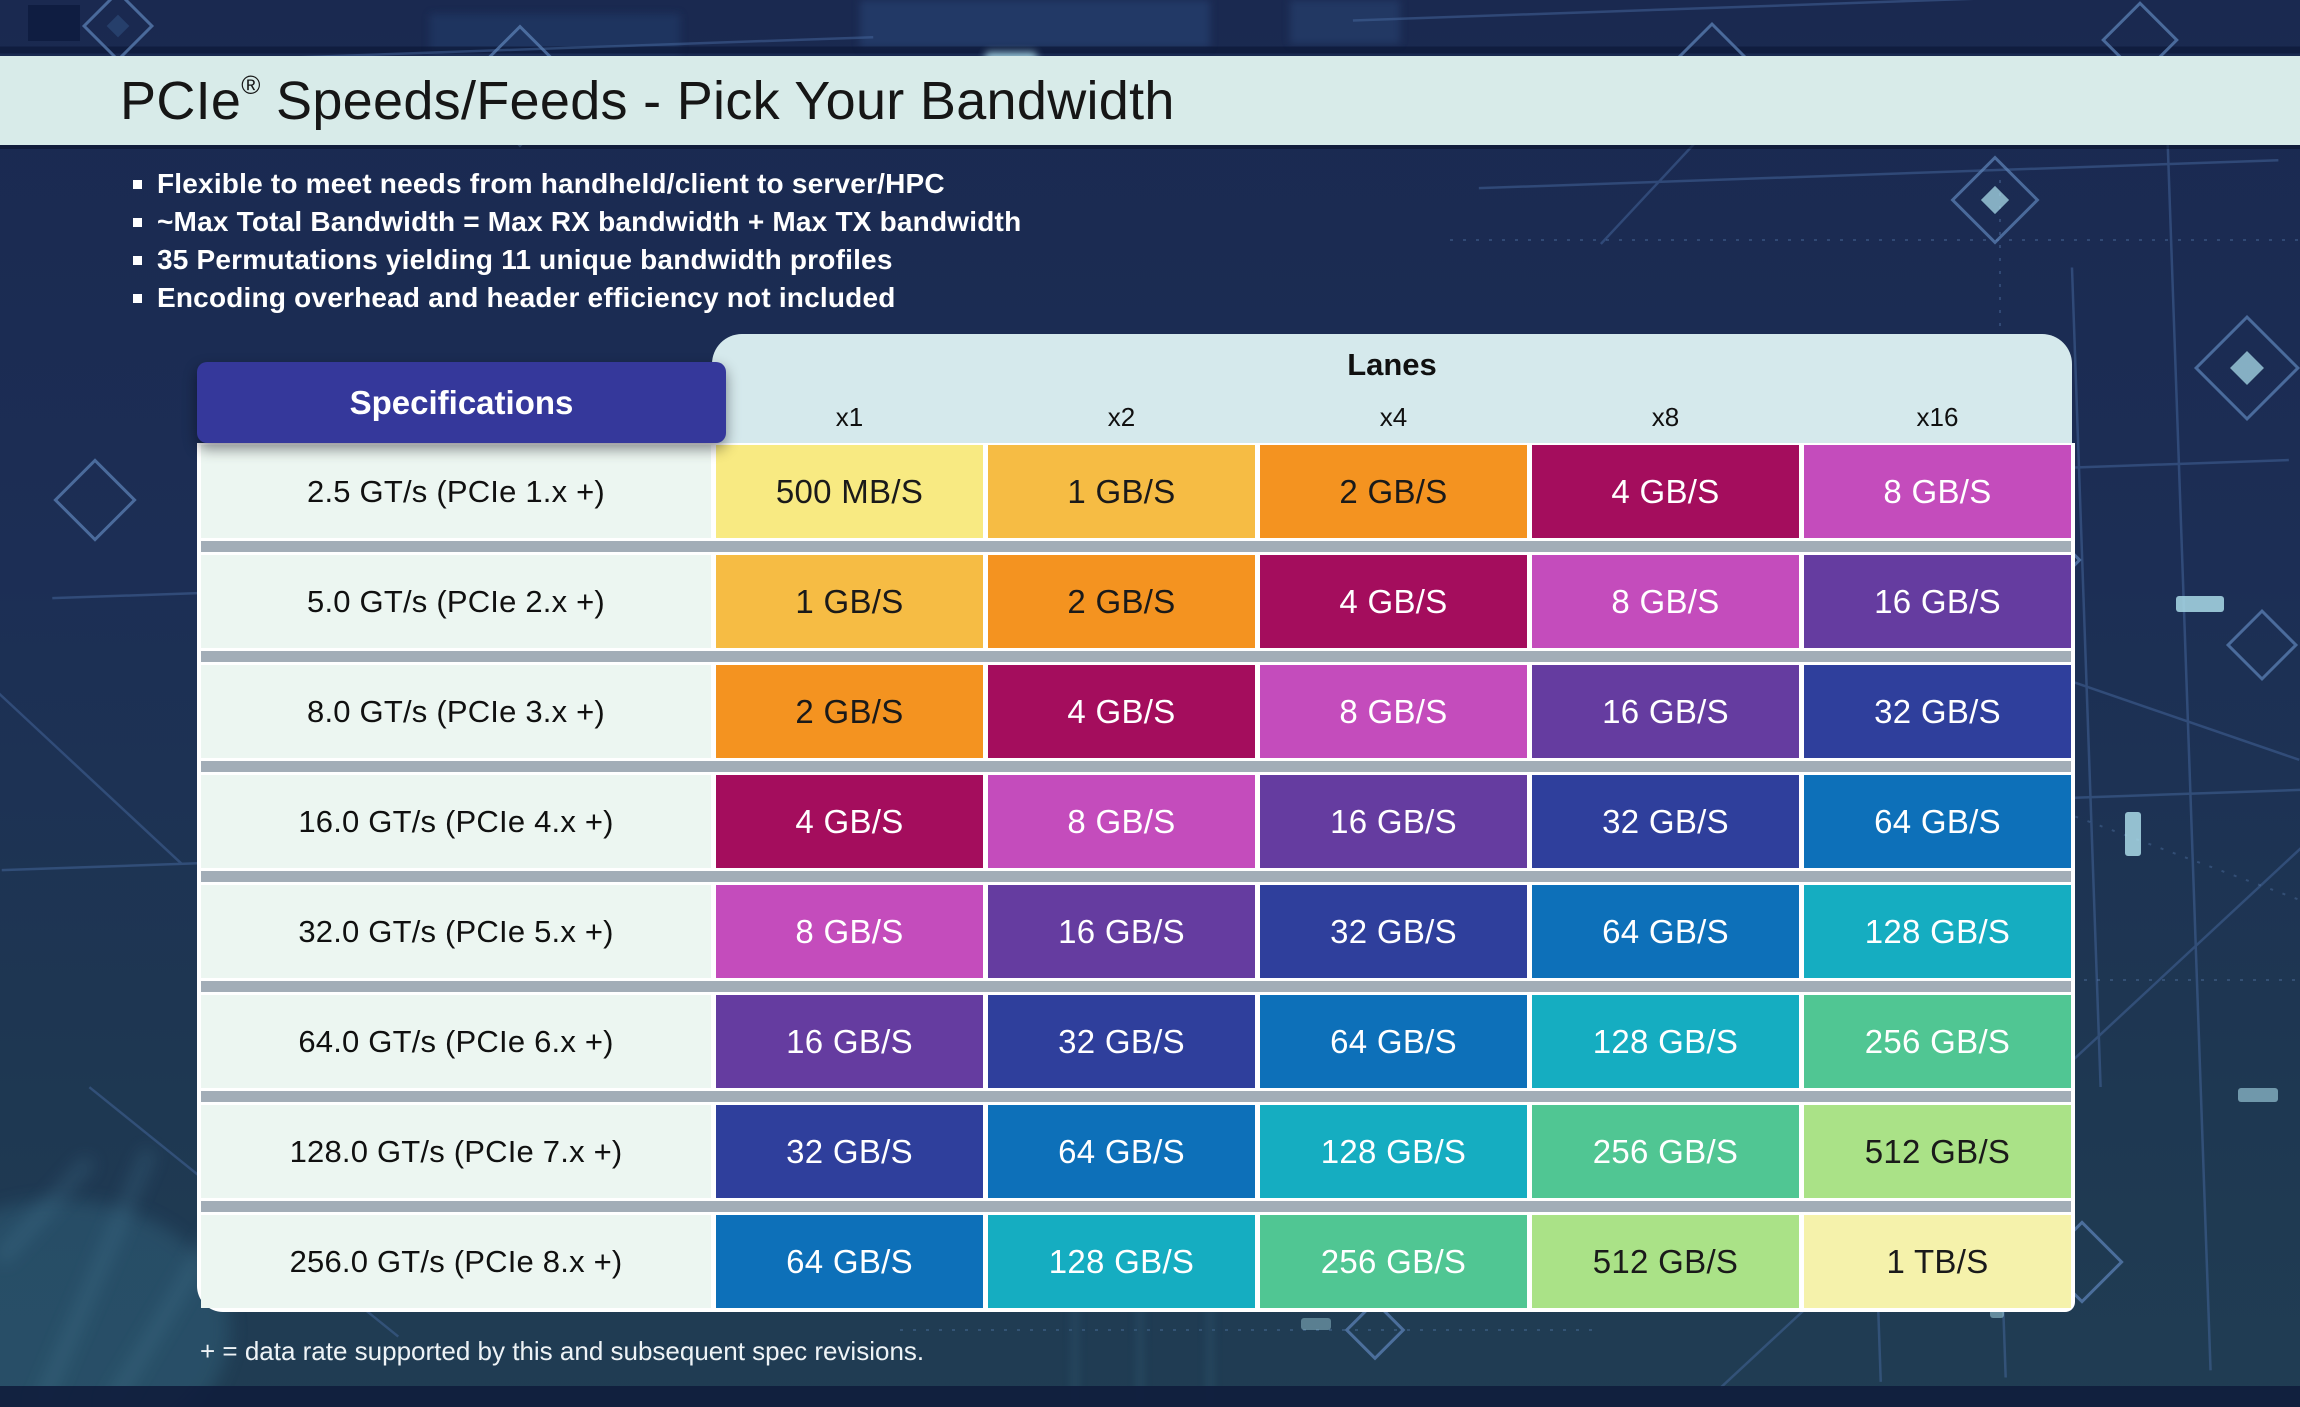 This screenshot has height=1407, width=2300. I want to click on spec-row-label: 128.0 GT/s (PCIe 7.x +), so click(456, 1151).